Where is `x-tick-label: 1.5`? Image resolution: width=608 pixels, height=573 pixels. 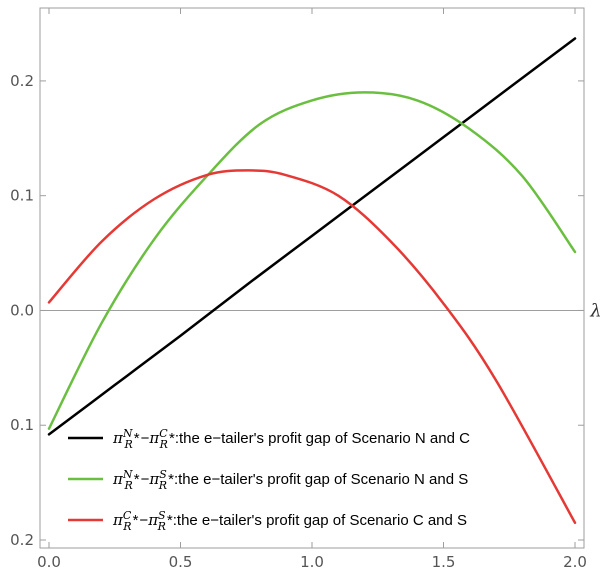 x-tick-label: 1.5 is located at coordinates (444, 562).